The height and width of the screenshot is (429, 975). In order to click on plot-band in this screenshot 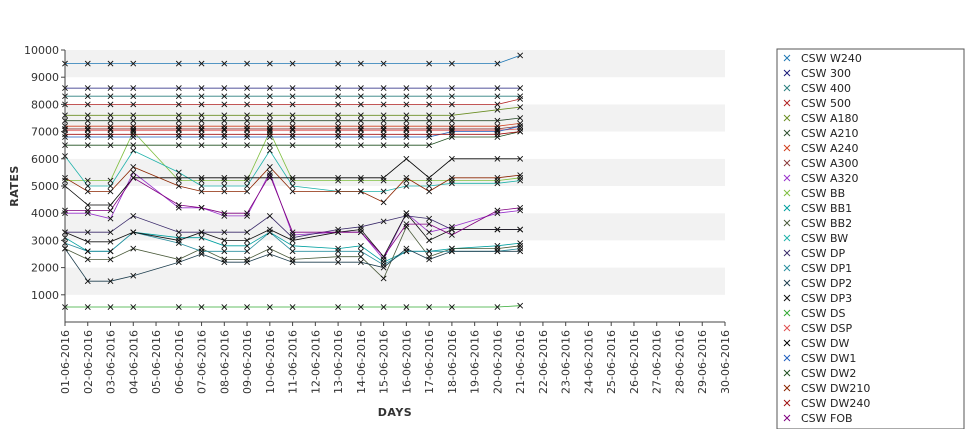, I will do `click(395, 281)`.